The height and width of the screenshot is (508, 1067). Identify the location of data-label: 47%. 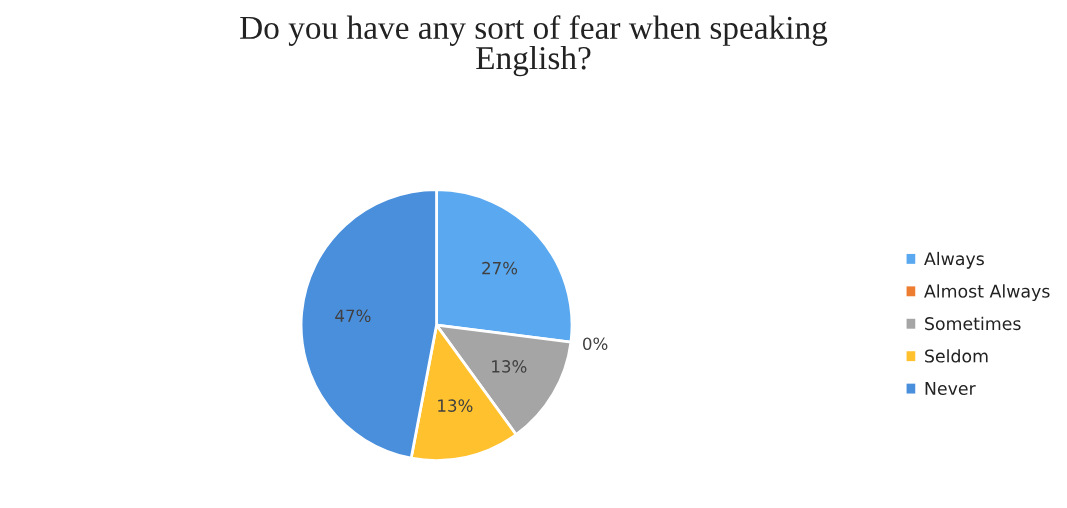
(353, 316).